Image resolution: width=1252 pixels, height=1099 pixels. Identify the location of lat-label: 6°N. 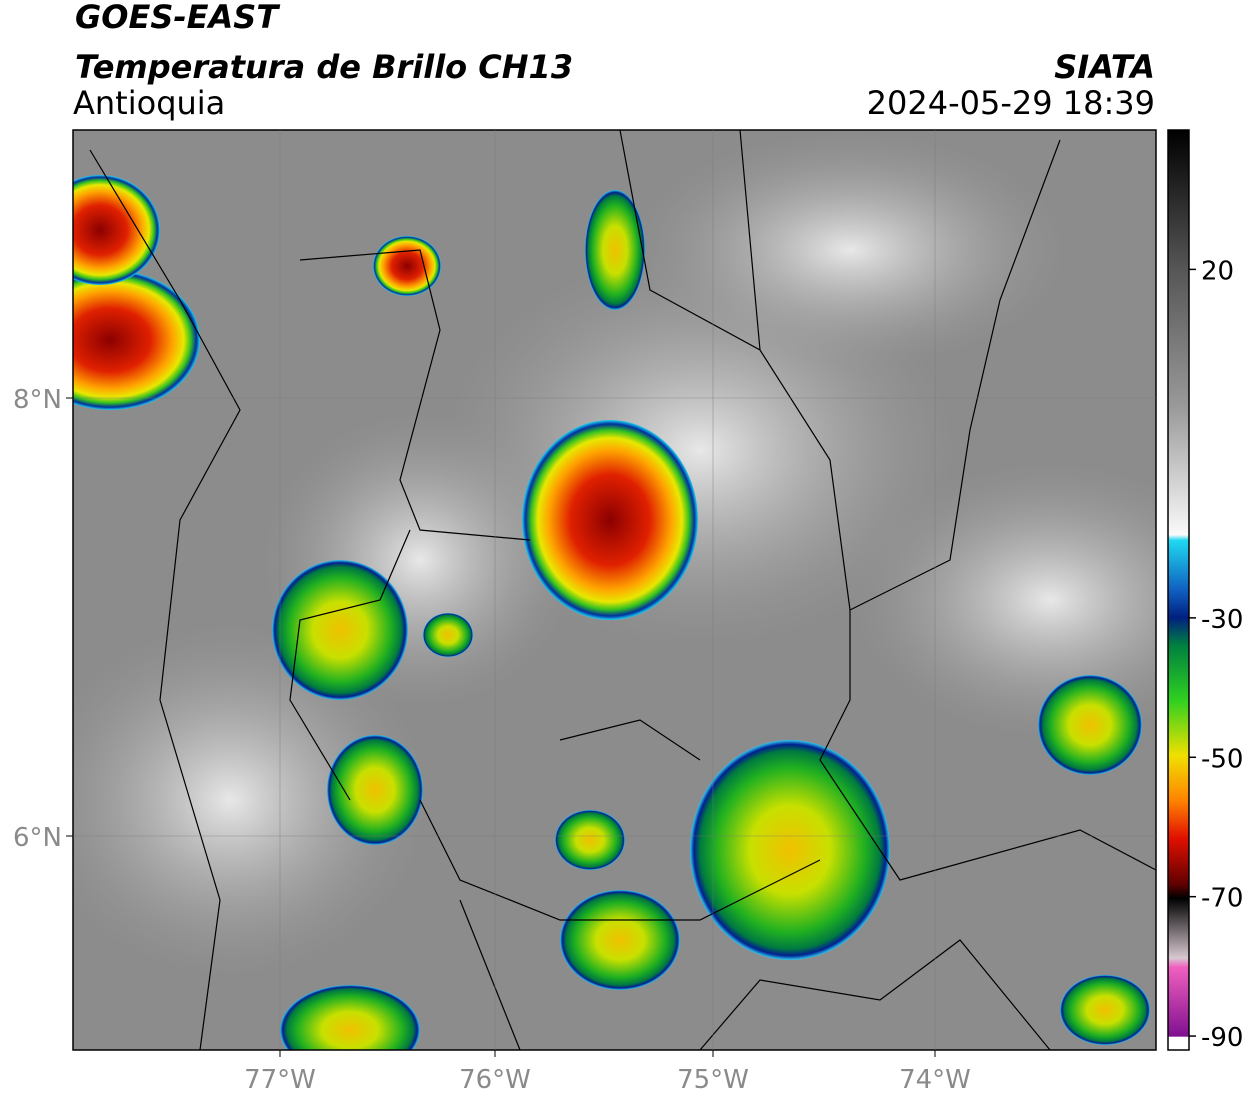
(37, 838).